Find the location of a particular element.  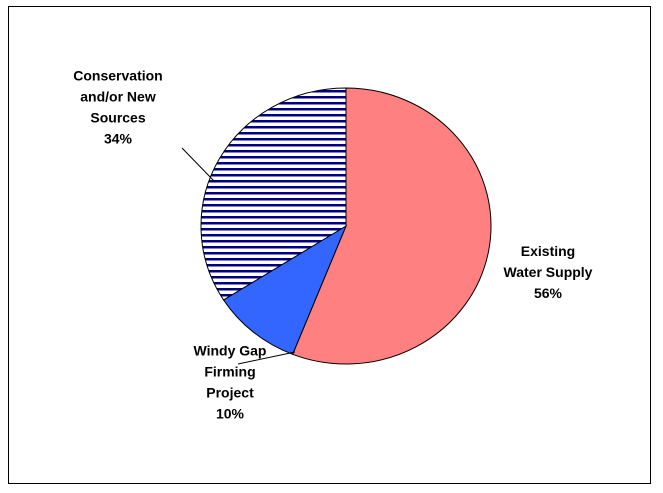

slice-name-line: and/or New is located at coordinates (118, 97).